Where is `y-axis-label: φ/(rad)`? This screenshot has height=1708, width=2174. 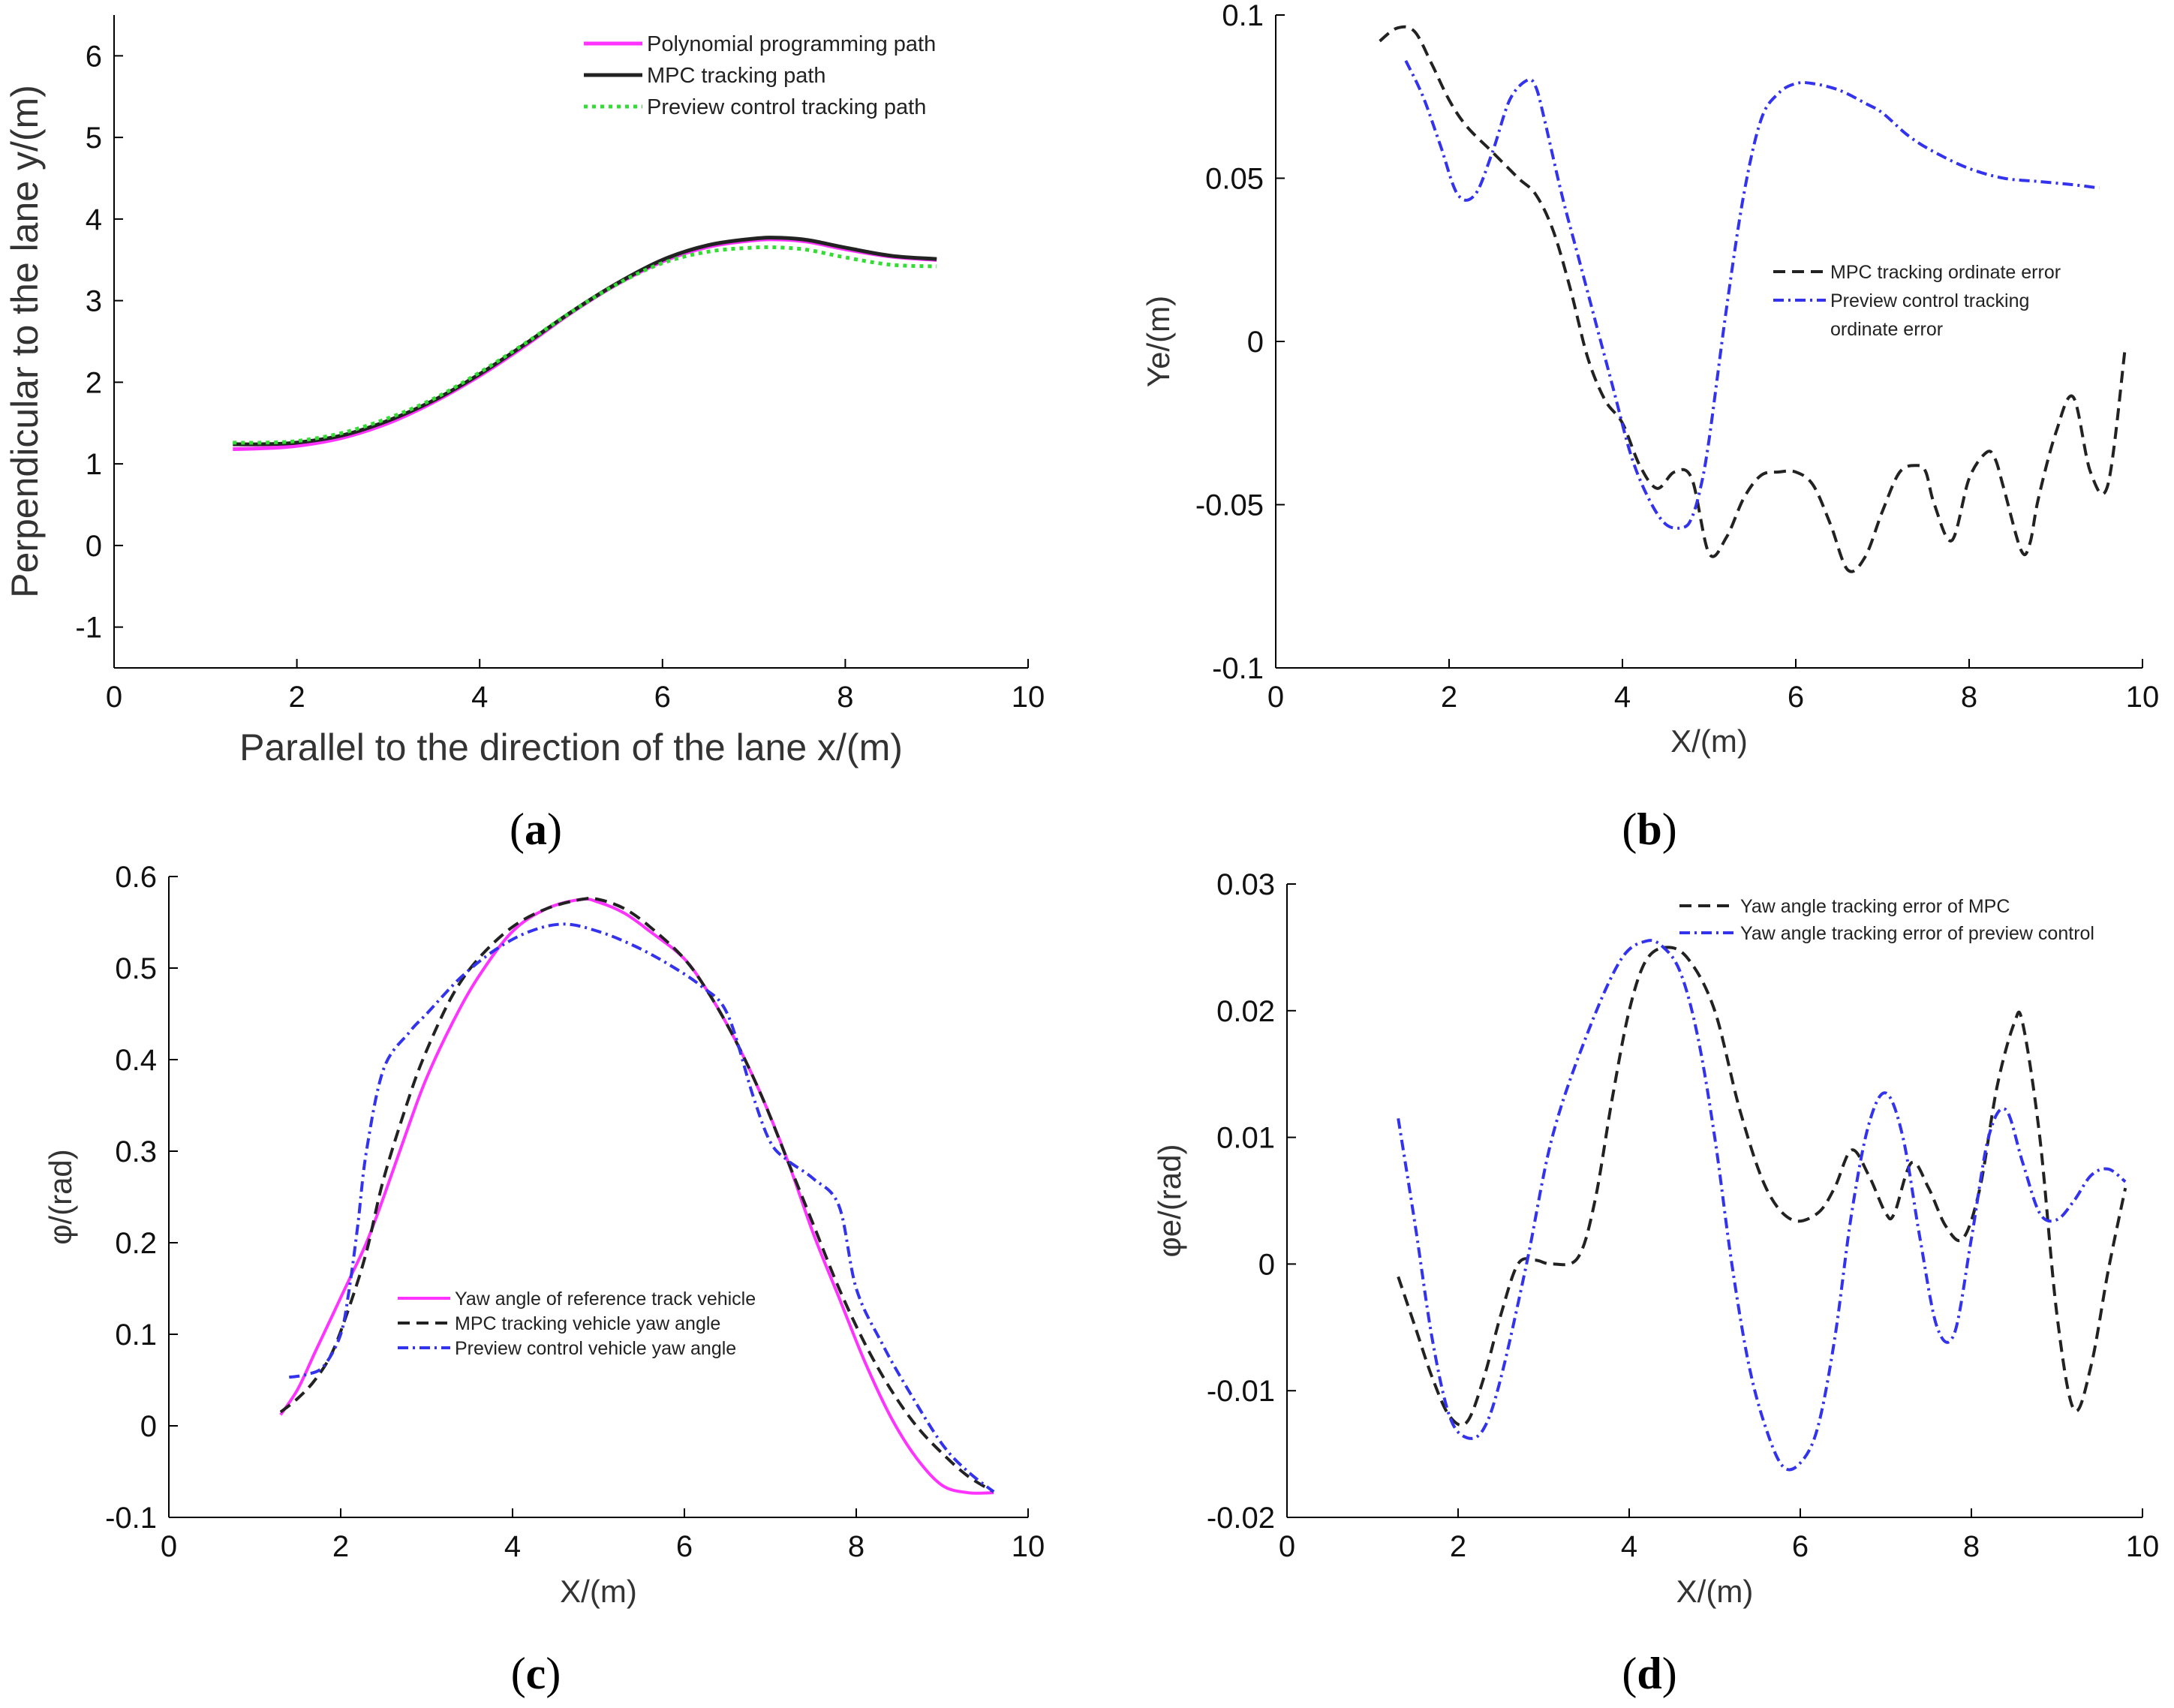
y-axis-label: φ/(rad) is located at coordinates (60, 1197).